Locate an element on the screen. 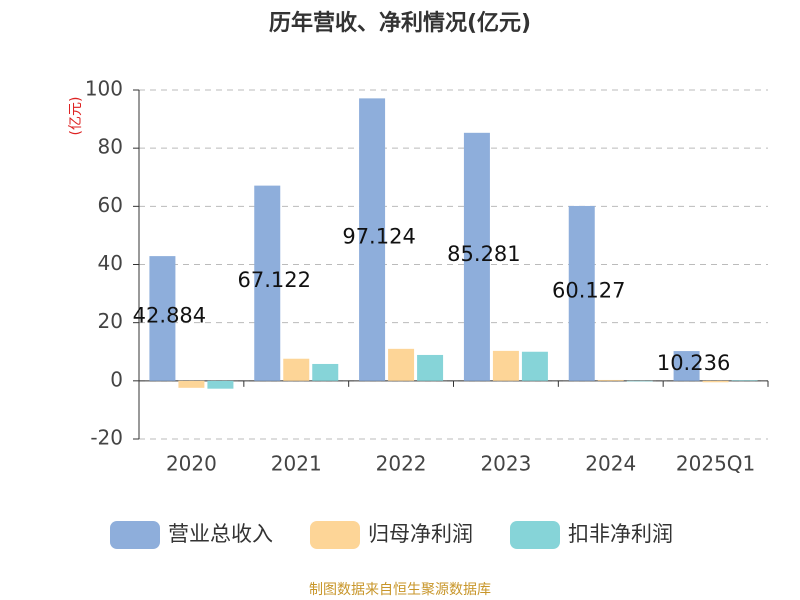 Image resolution: width=800 pixels, height=600 pixels. value-label: 42.884 is located at coordinates (169, 315).